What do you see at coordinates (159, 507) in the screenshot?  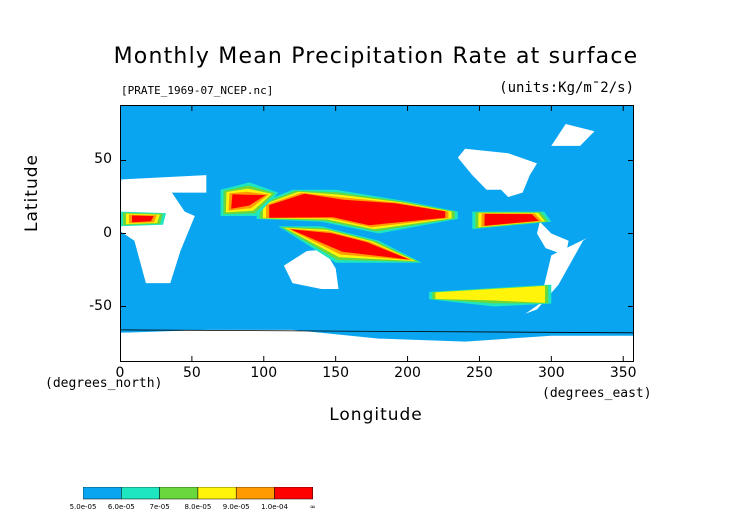 I see `legend-label: 7e-05` at bounding box center [159, 507].